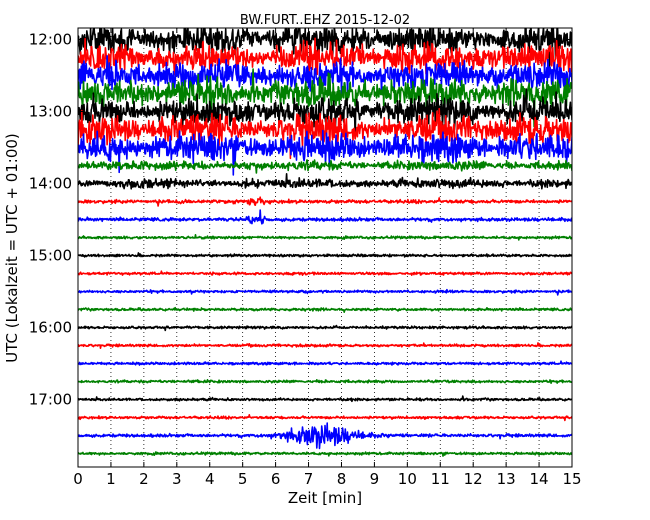 The height and width of the screenshot is (520, 650). What do you see at coordinates (539, 479) in the screenshot?
I see `x-tick-label: 14` at bounding box center [539, 479].